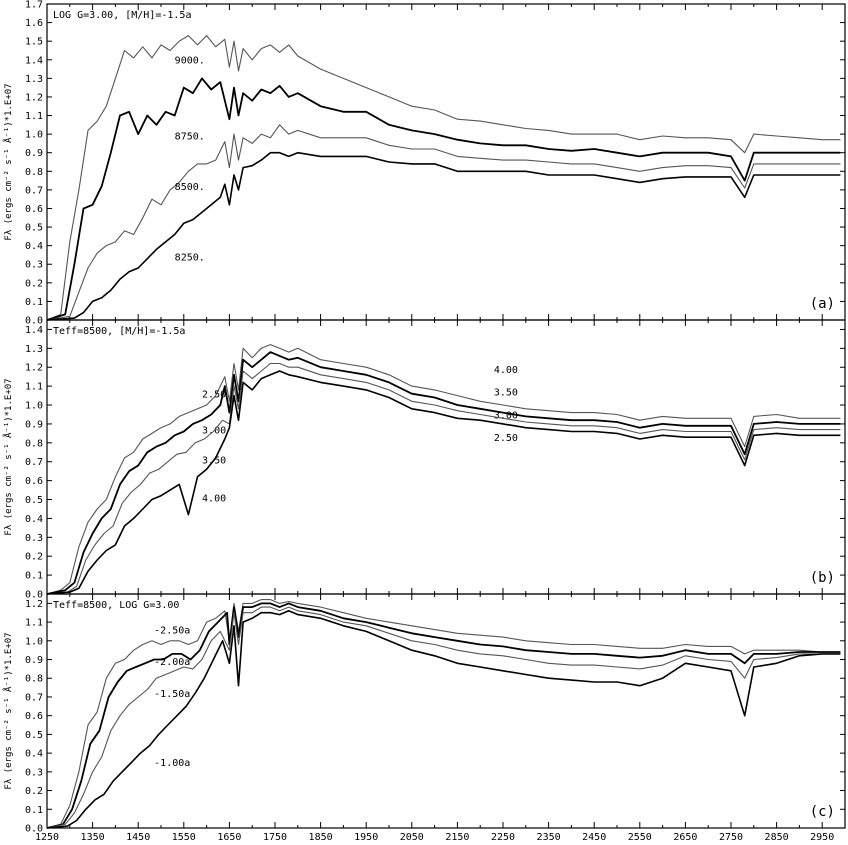 The image size is (848, 845). I want to click on series-label: 8250., so click(190, 258).